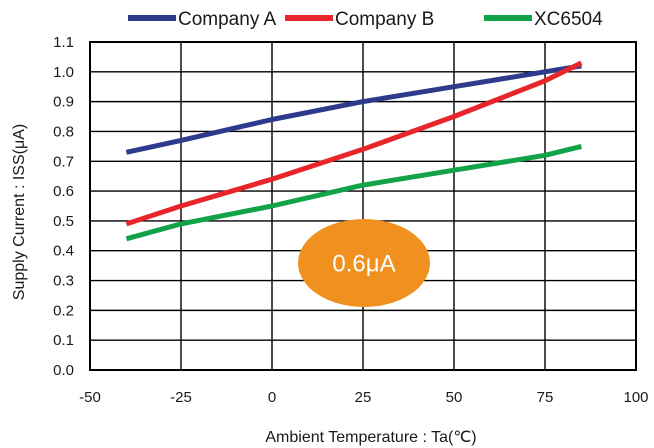 The height and width of the screenshot is (448, 654). What do you see at coordinates (272, 397) in the screenshot?
I see `x-tick-label: 0` at bounding box center [272, 397].